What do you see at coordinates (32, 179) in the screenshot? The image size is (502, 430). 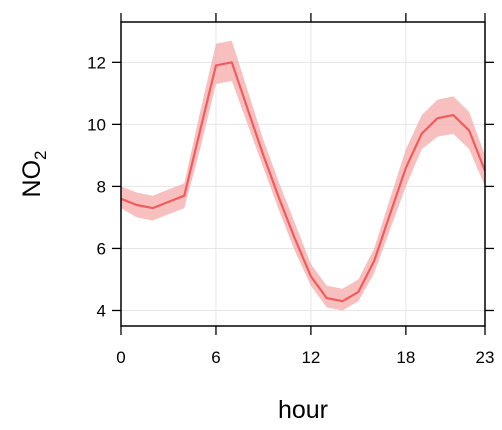 I see `y-axis-title-main: NO` at bounding box center [32, 179].